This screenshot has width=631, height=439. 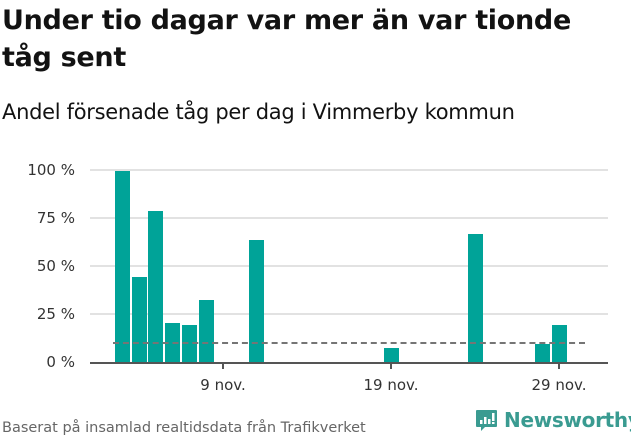 What do you see at coordinates (55, 218) in the screenshot?
I see `y-tick-label: 75 %` at bounding box center [55, 218].